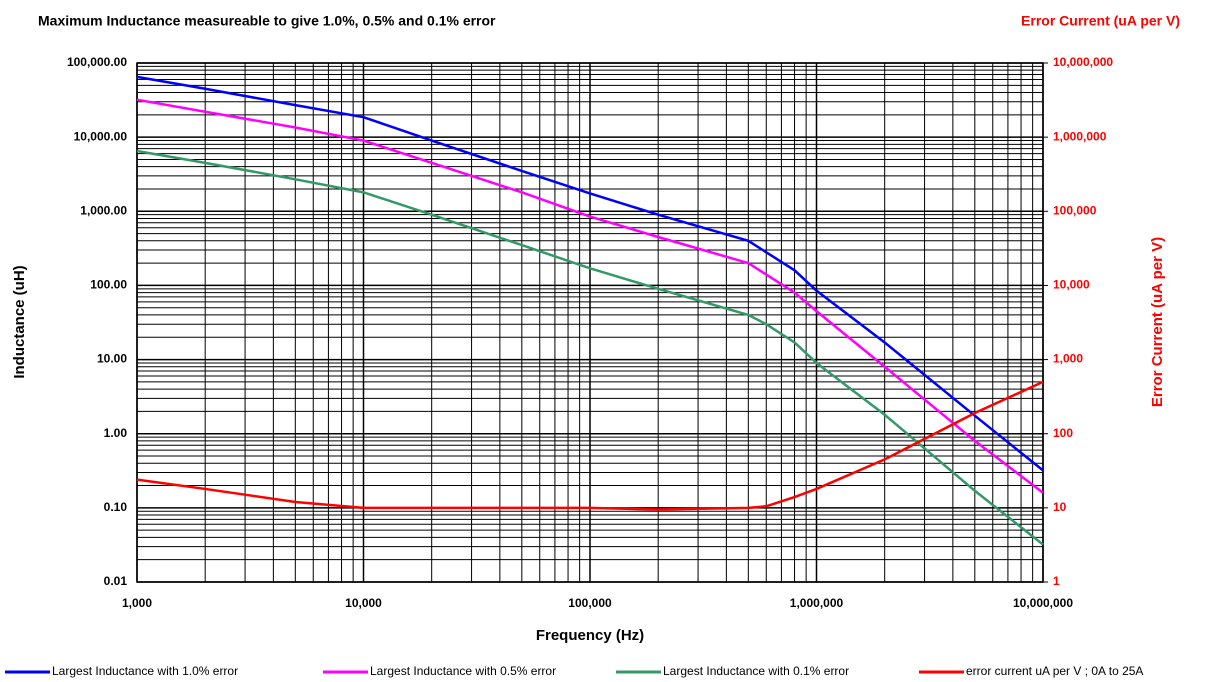 This screenshot has height=682, width=1221. I want to click on y-tick-label: 100,000.00, so click(97, 62).